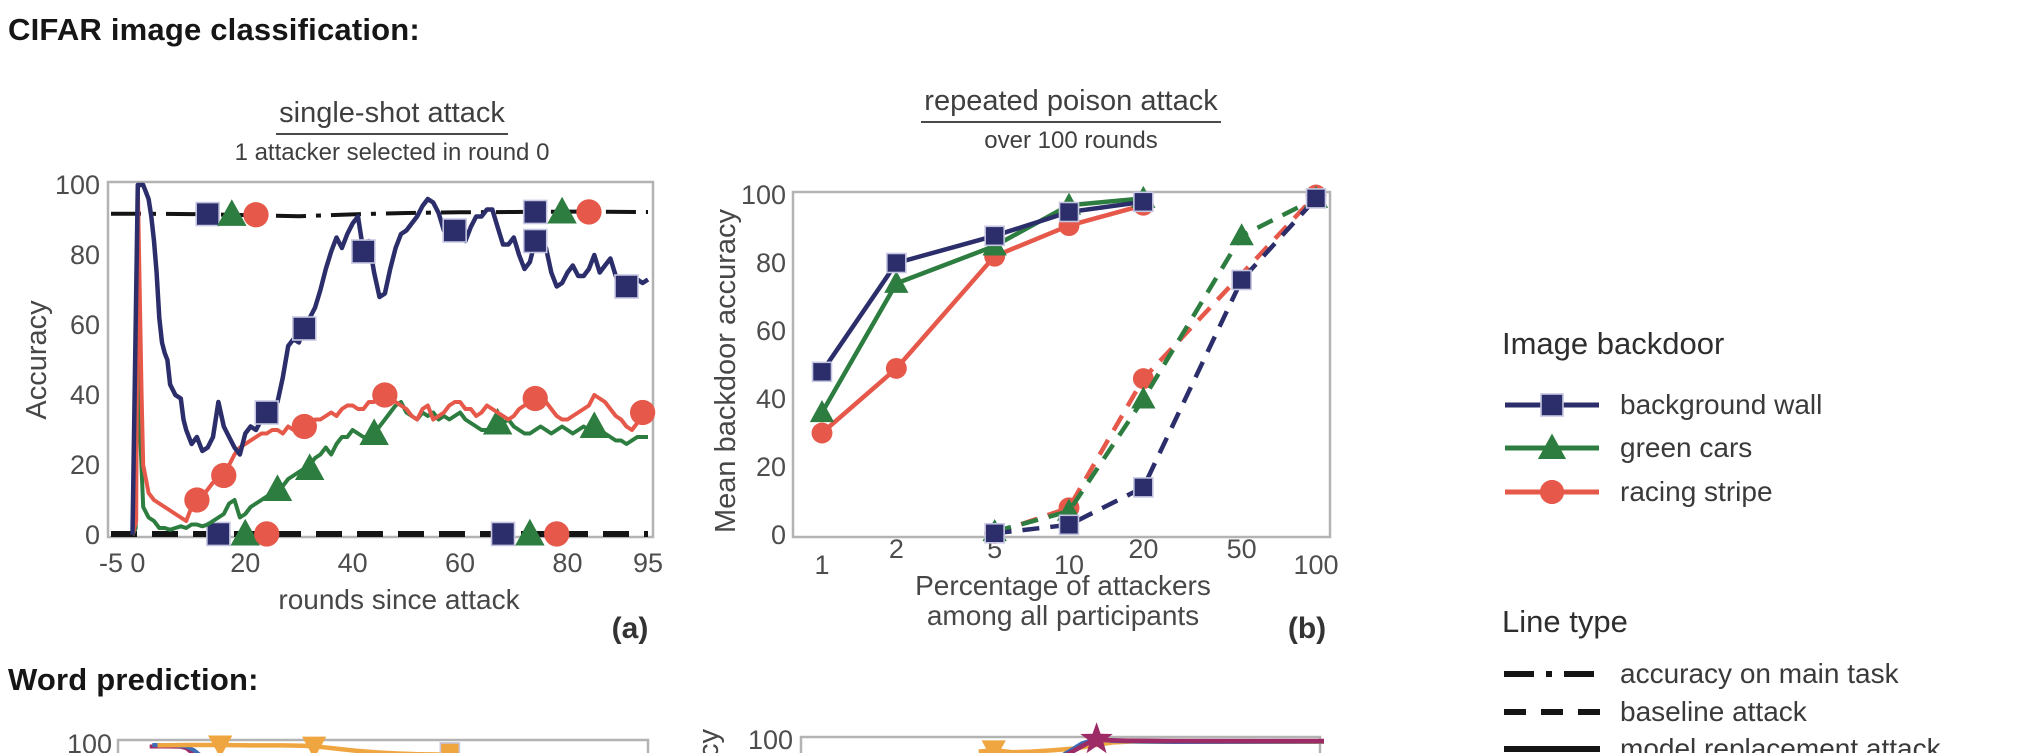 The width and height of the screenshot is (2026, 753). Describe the element at coordinates (1780, 743) in the screenshot. I see `legend-label: model replacement attack` at that location.